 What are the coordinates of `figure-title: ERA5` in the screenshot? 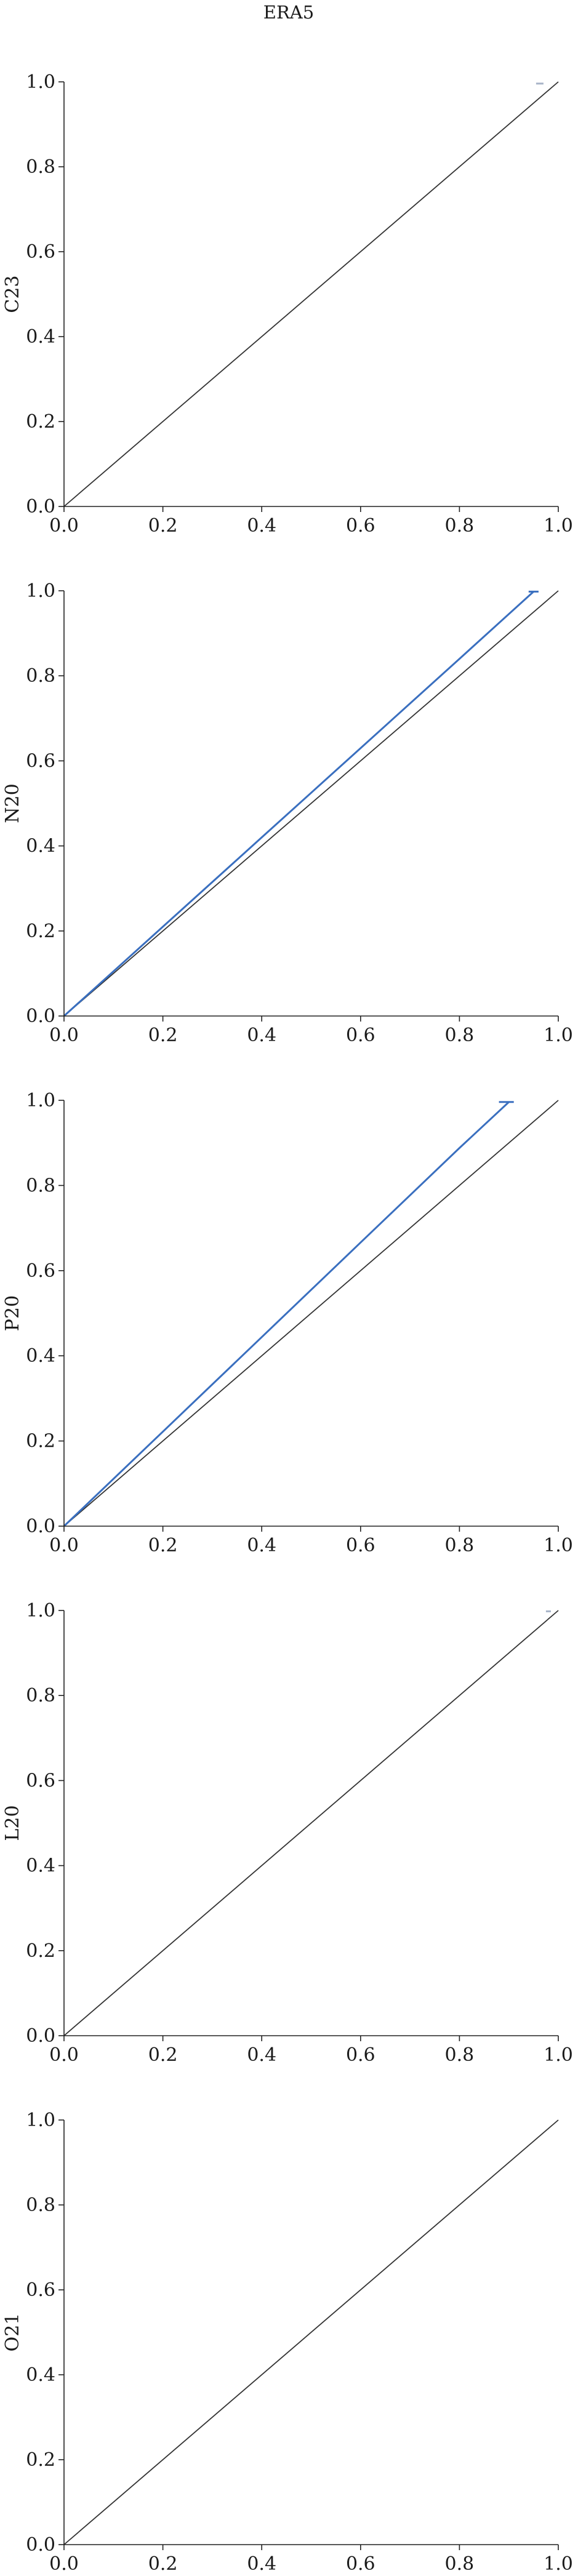 It's located at (288, 12).